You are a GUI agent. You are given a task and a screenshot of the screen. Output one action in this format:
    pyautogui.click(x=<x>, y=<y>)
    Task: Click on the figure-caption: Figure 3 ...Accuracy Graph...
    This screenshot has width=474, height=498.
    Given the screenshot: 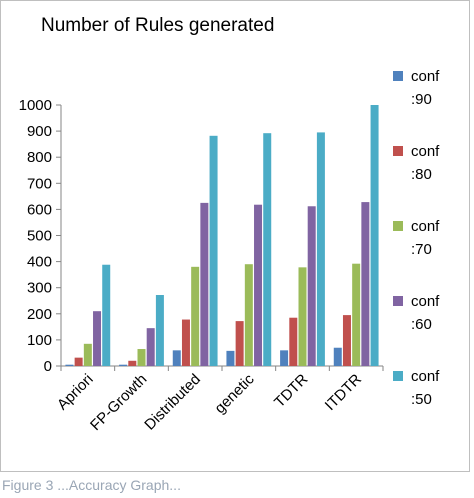 What is the action you would take?
    pyautogui.click(x=91, y=485)
    